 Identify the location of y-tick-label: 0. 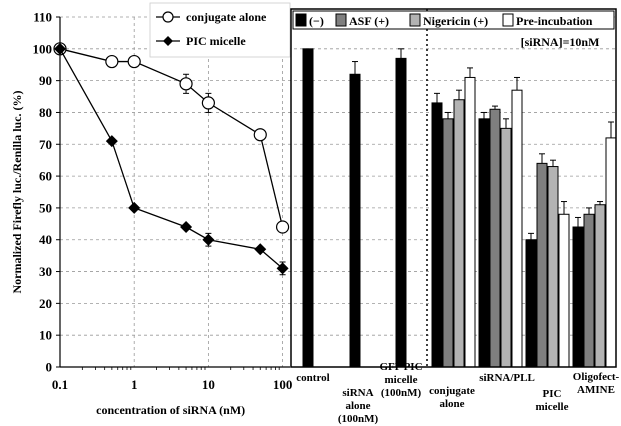
(49, 367).